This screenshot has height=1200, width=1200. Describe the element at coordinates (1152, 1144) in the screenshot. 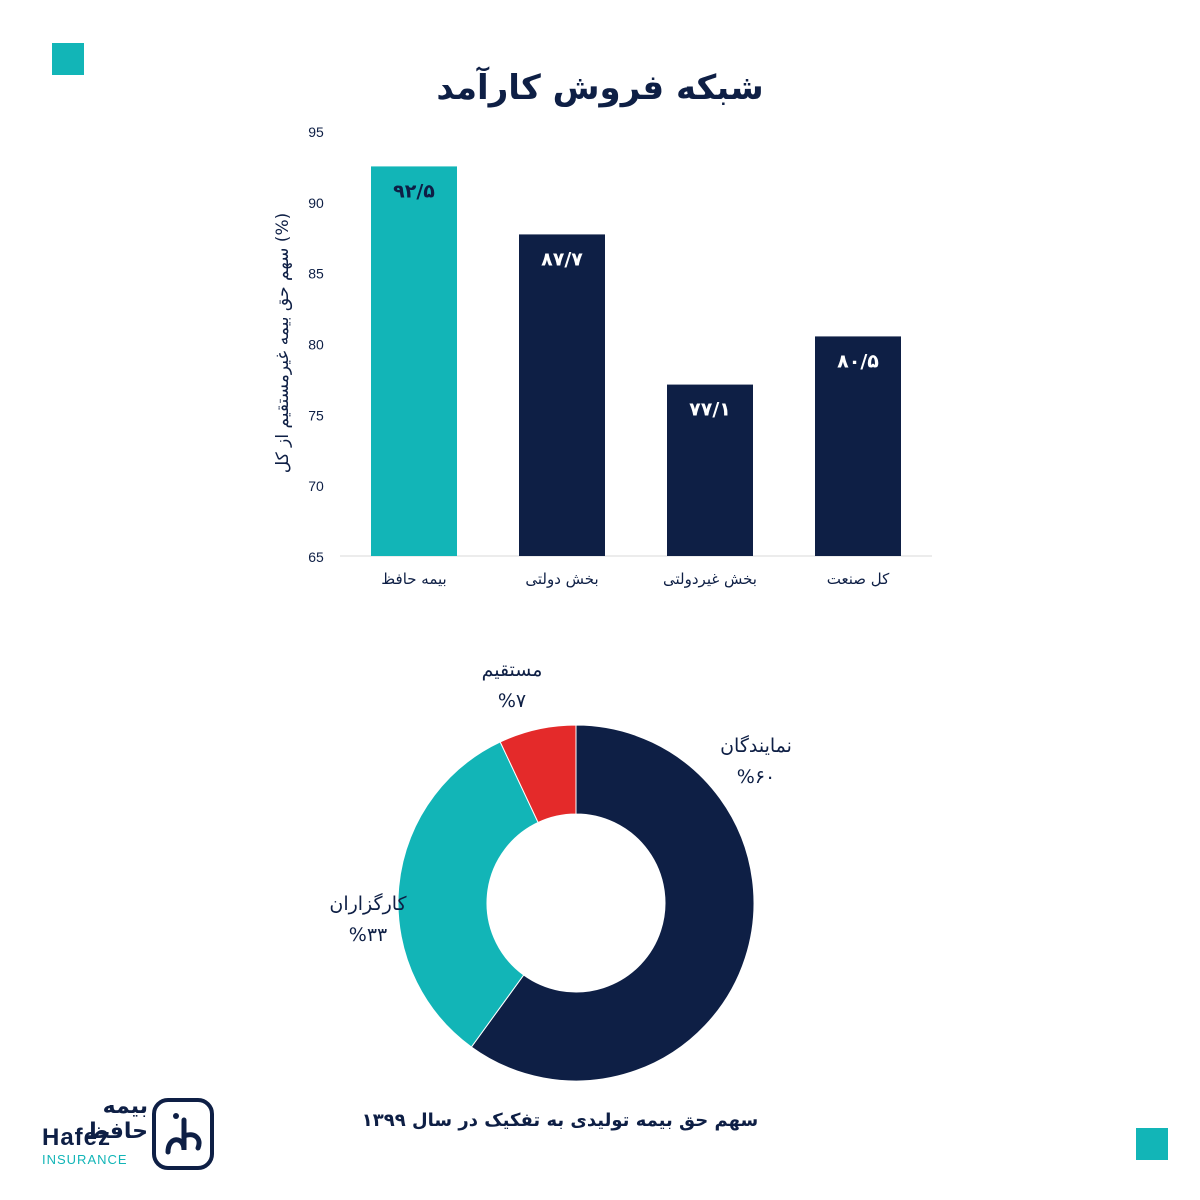

I see `corner-square-bottom-right` at that location.